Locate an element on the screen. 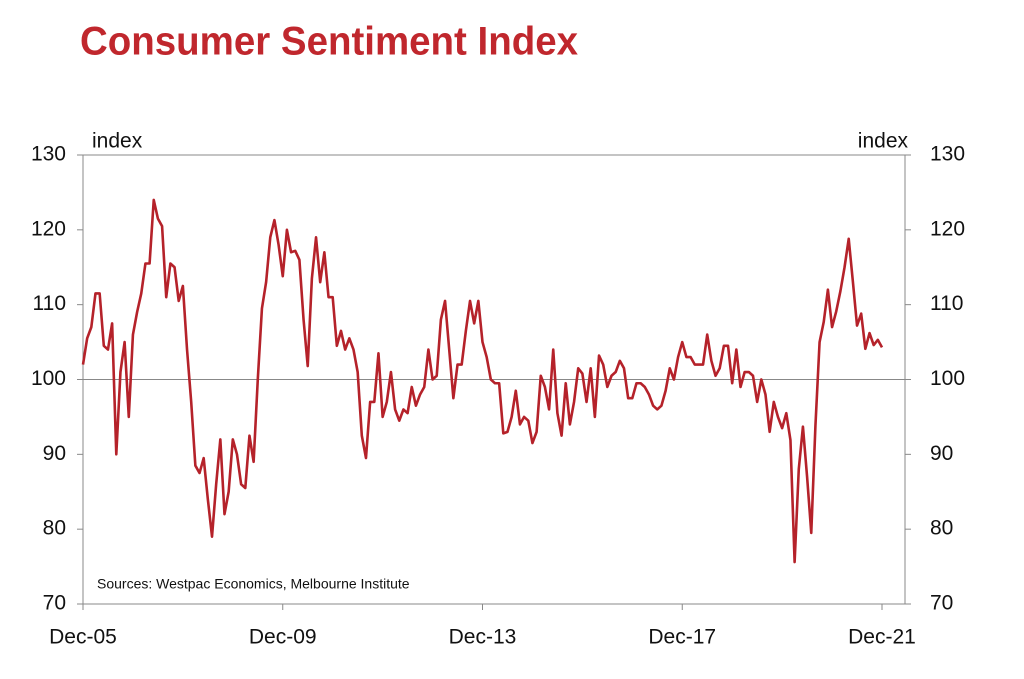  y-tick-label: 80 is located at coordinates (54, 528).